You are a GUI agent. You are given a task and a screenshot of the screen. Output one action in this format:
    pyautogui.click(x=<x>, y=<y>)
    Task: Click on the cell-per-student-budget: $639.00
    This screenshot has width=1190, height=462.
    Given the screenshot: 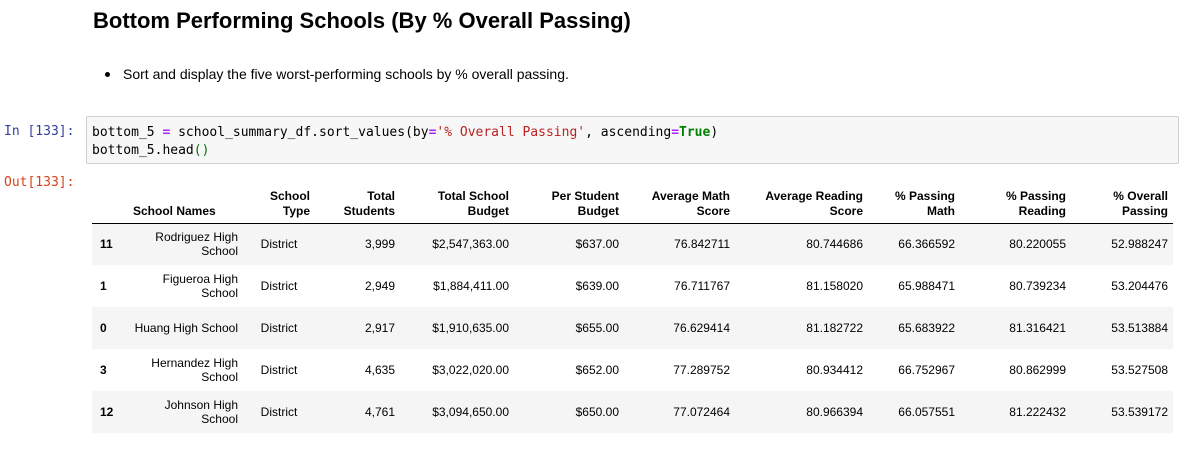 What is the action you would take?
    pyautogui.click(x=597, y=286)
    